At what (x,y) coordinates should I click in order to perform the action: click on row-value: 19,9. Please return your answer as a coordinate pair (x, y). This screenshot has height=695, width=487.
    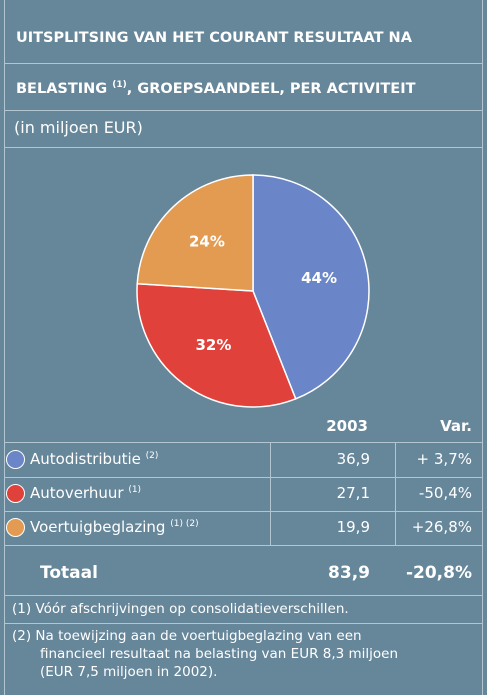
    Looking at the image, I should click on (353, 527).